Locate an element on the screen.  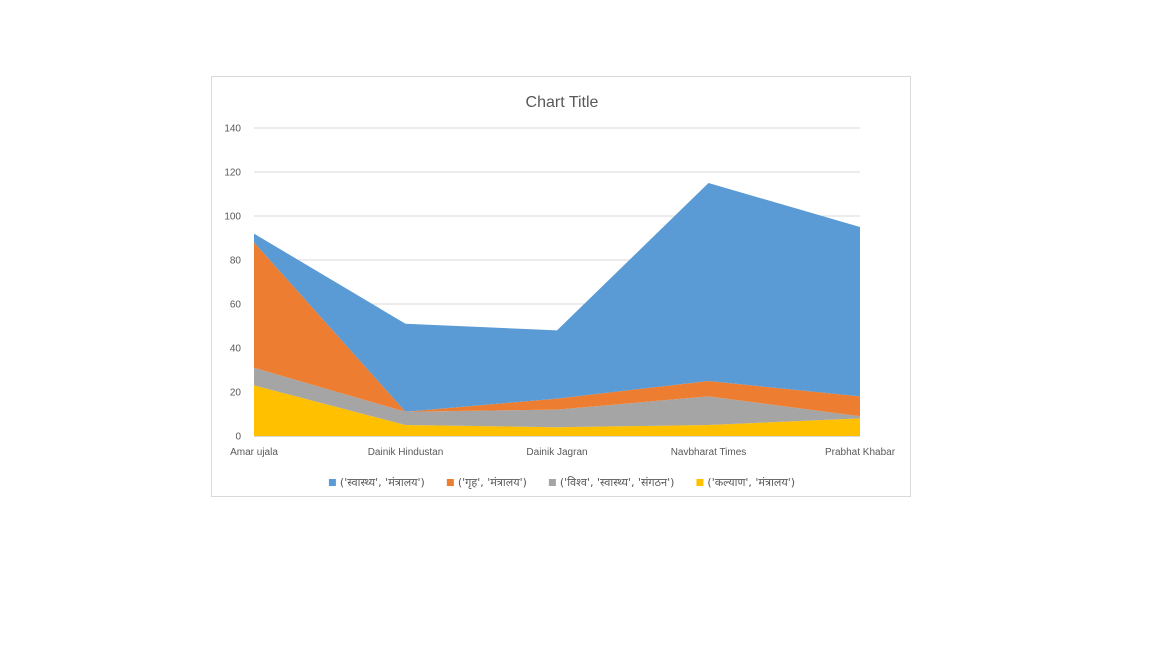
y-tick-label: 0 is located at coordinates (238, 437).